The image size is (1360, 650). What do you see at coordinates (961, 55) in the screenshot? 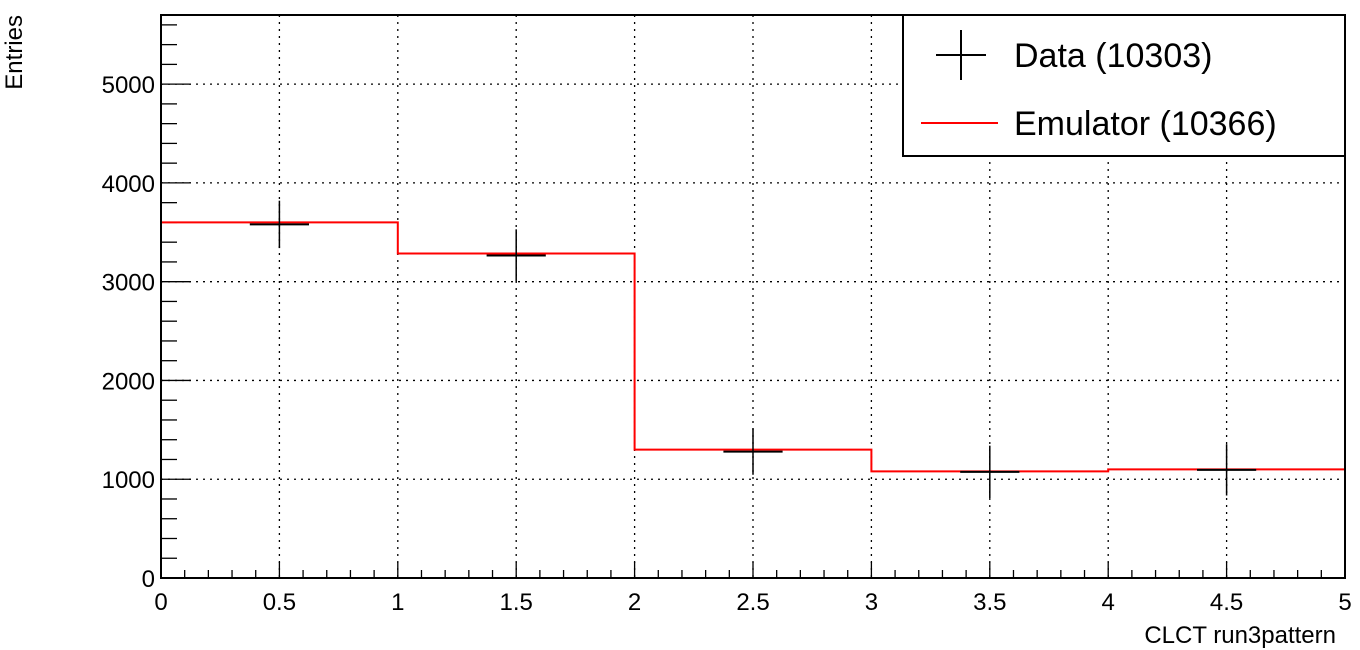
I see `legend-data-marker` at bounding box center [961, 55].